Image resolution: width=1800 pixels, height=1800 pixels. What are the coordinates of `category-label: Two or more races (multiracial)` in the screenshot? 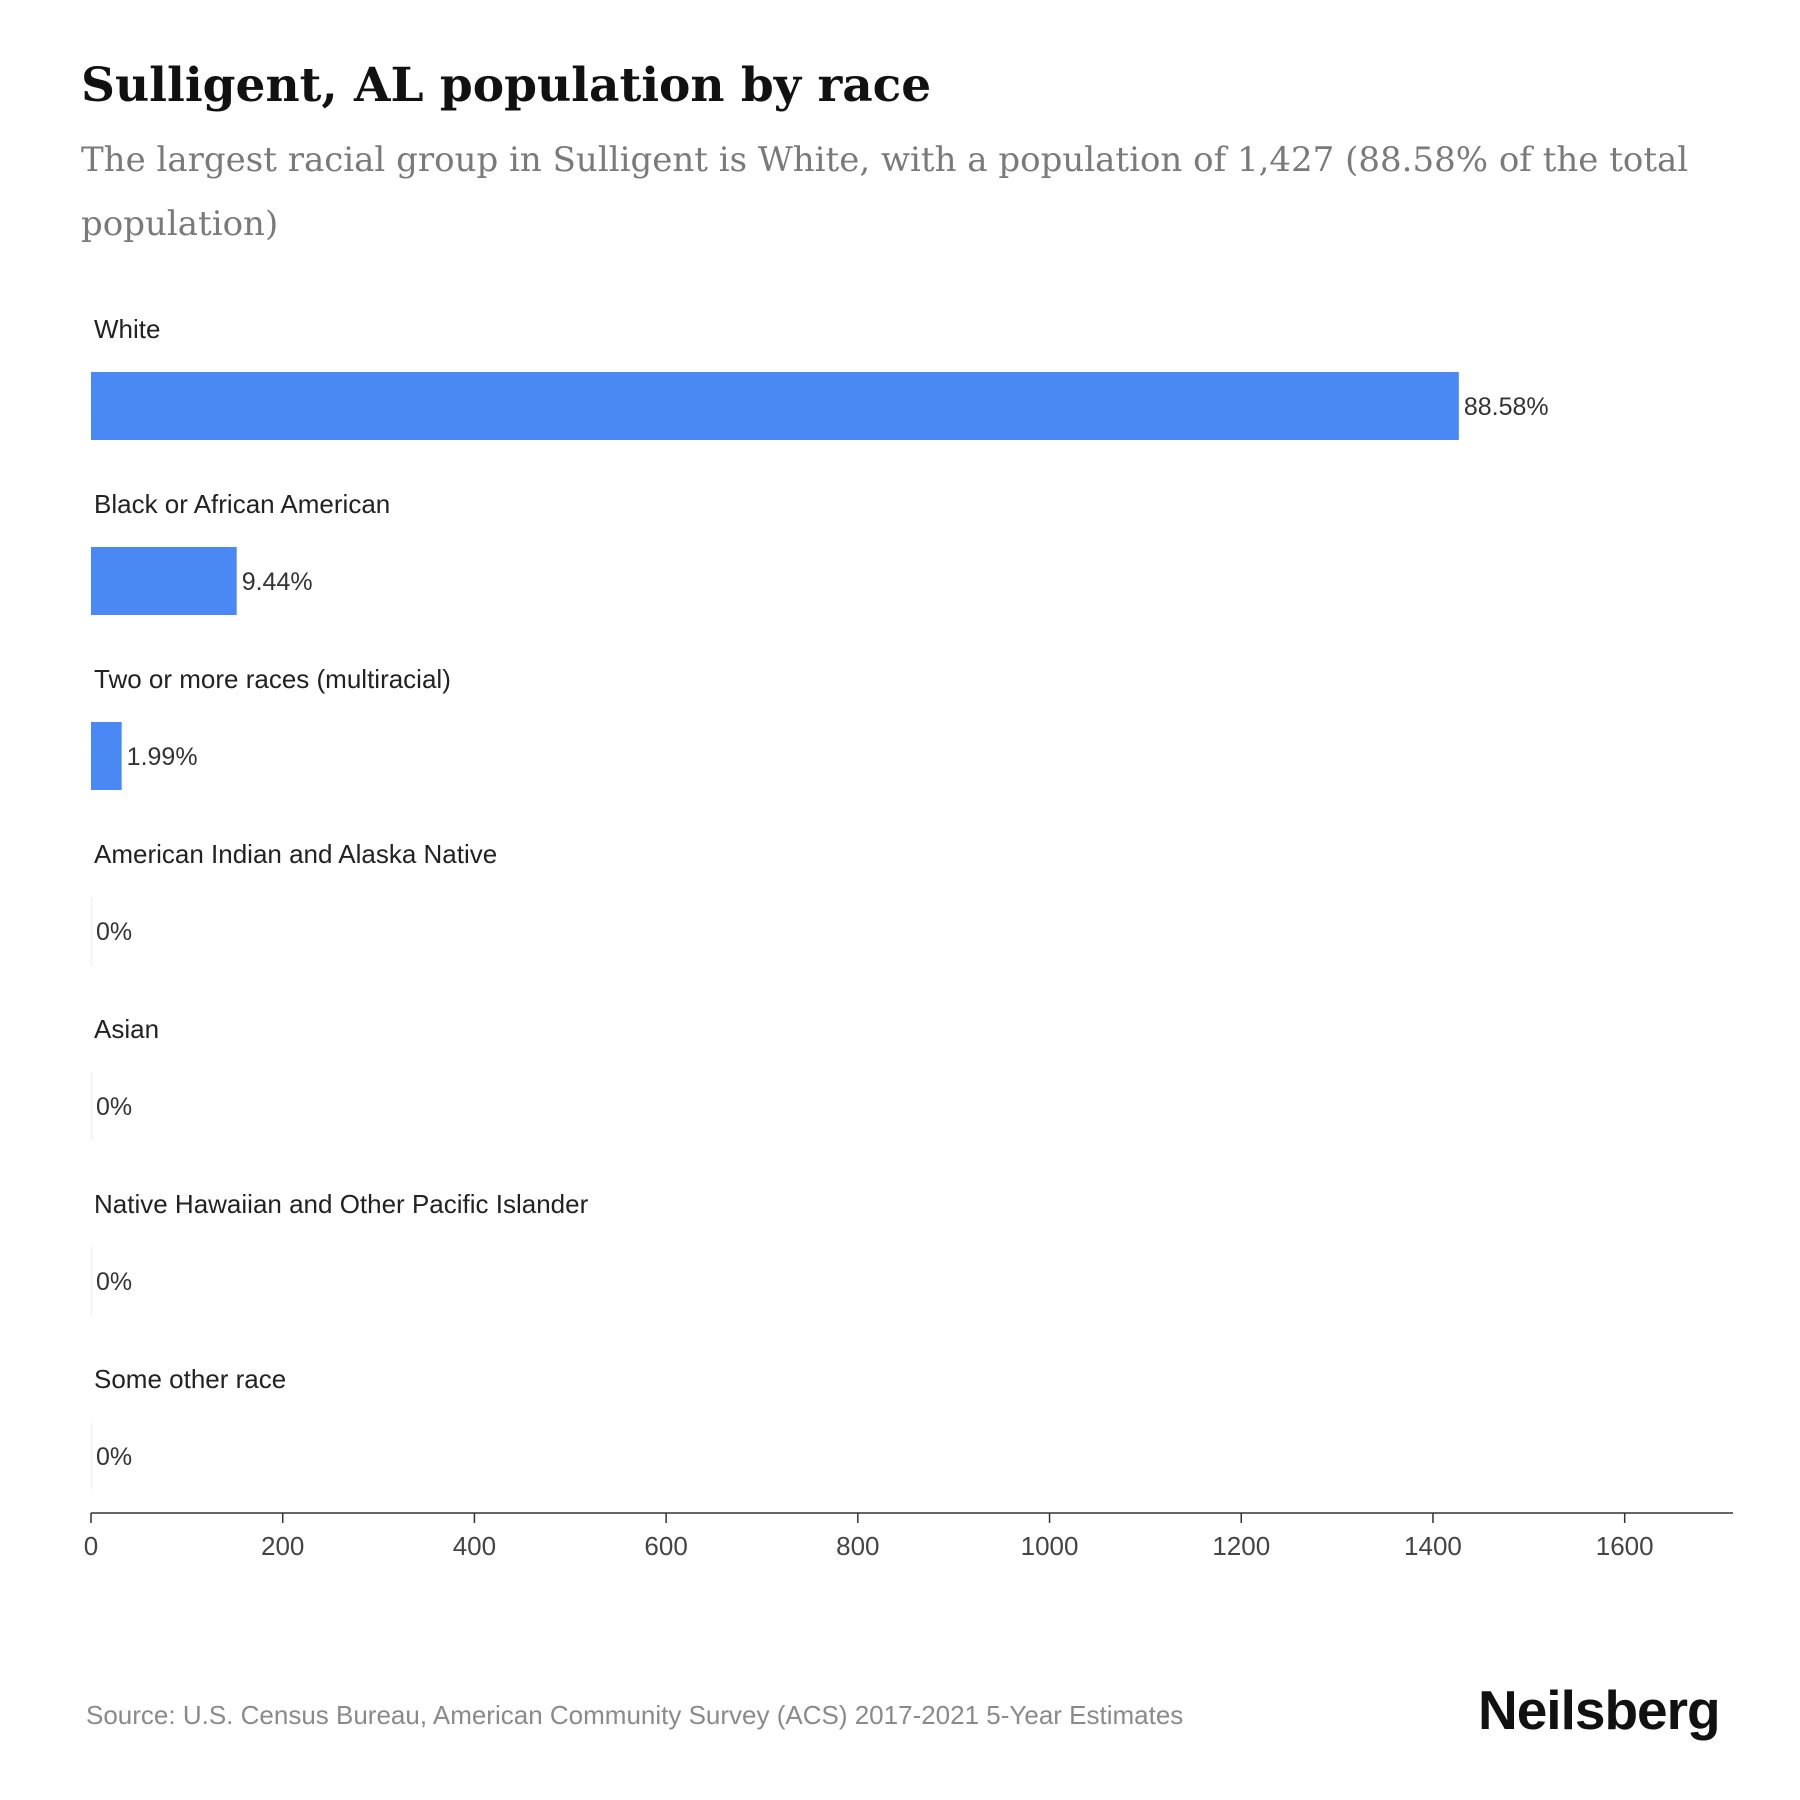 It's located at (272, 679).